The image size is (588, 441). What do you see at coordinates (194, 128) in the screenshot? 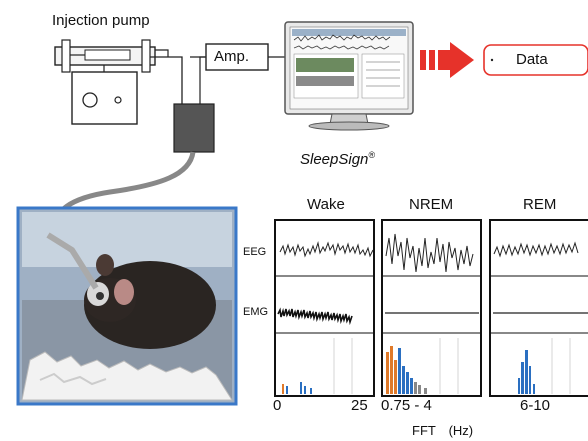
I see `commutator-box` at bounding box center [194, 128].